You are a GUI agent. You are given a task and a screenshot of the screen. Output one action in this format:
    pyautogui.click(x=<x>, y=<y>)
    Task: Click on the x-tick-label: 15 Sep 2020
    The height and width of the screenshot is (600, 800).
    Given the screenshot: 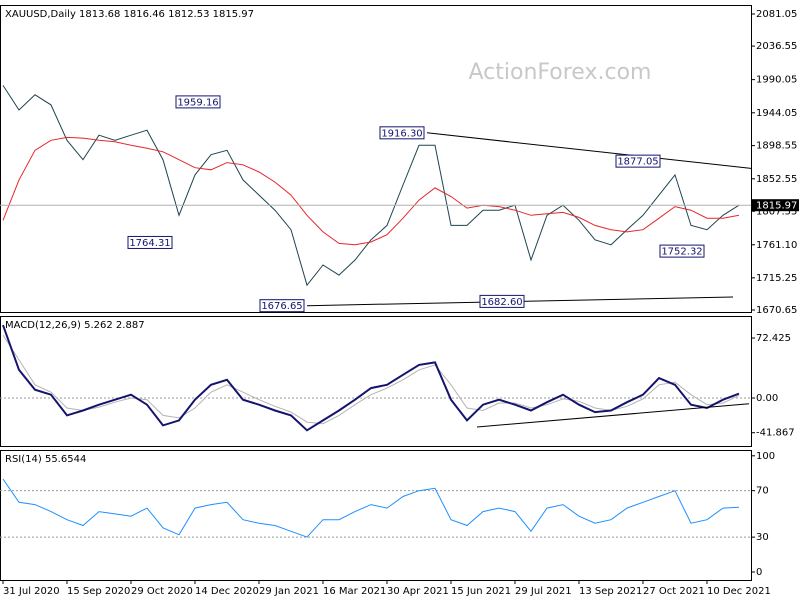 What is the action you would take?
    pyautogui.click(x=98, y=591)
    